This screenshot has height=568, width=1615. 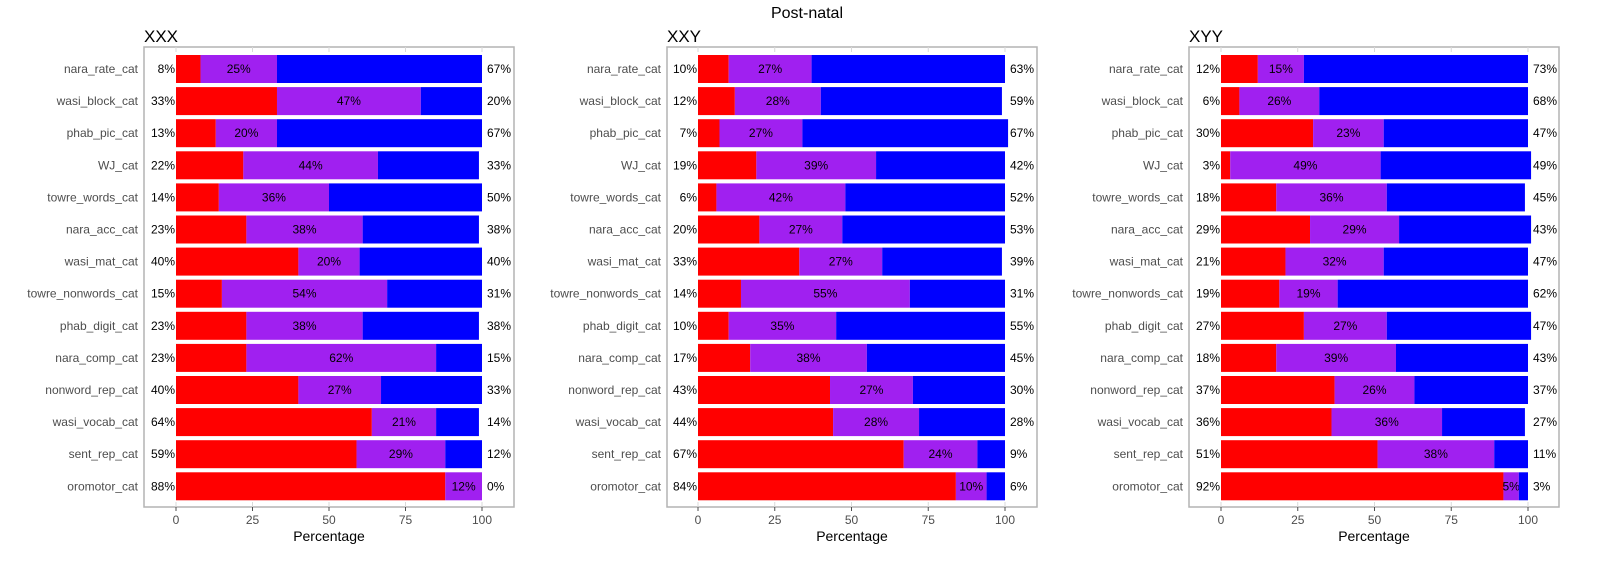 I want to click on category-label: nonword_rep_cat, so click(x=91, y=390).